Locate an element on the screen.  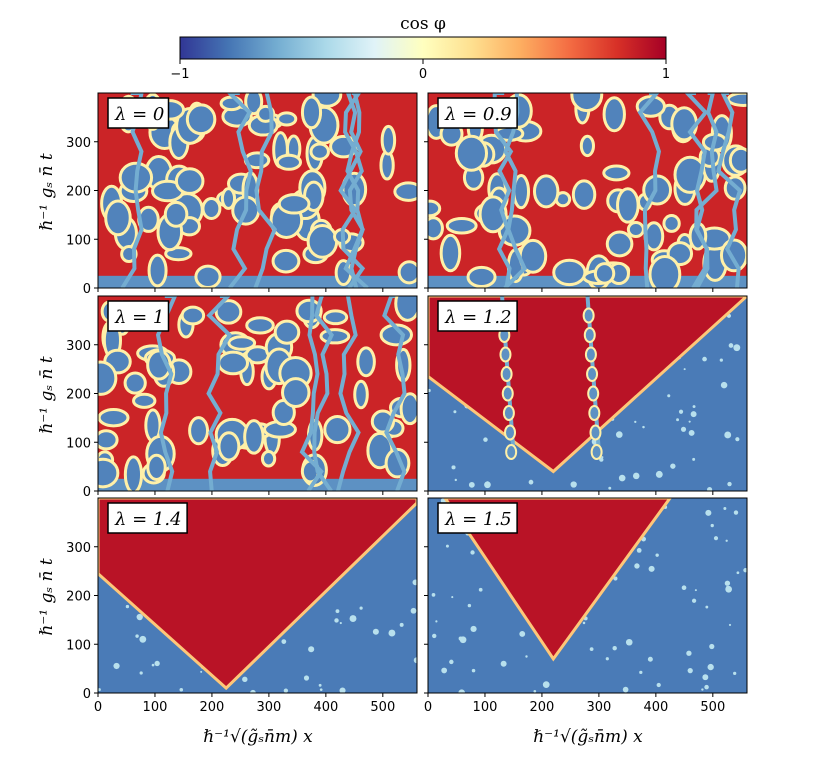
panel-label-box: λ = 1 is located at coordinates (138, 316).